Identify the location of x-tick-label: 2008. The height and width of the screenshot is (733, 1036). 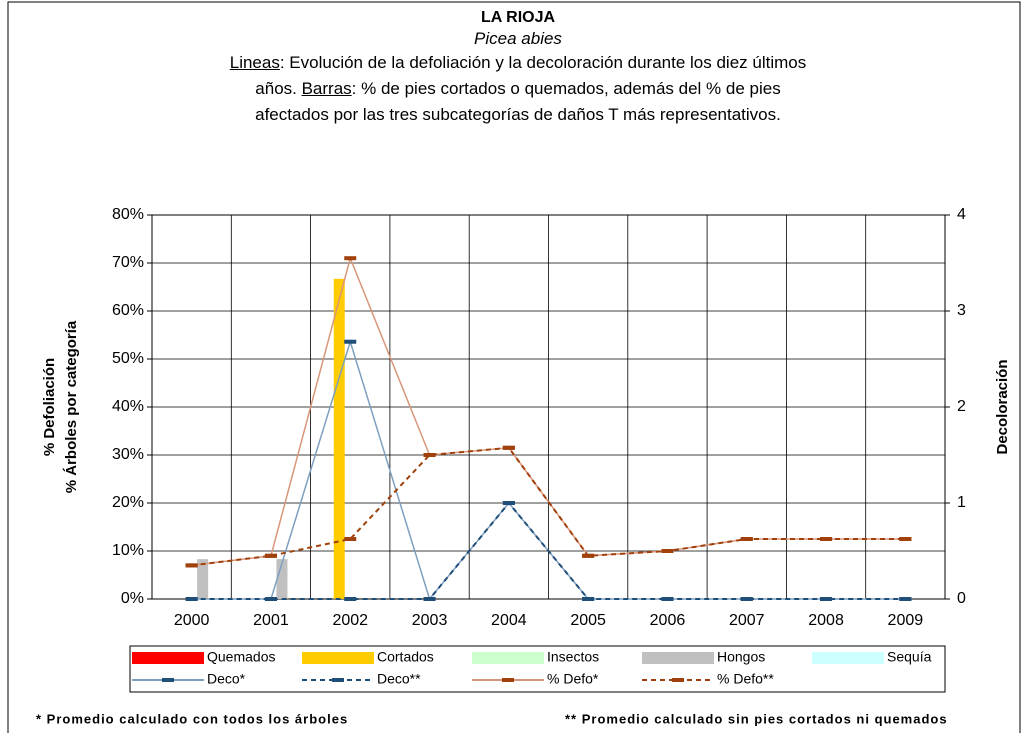
(826, 620).